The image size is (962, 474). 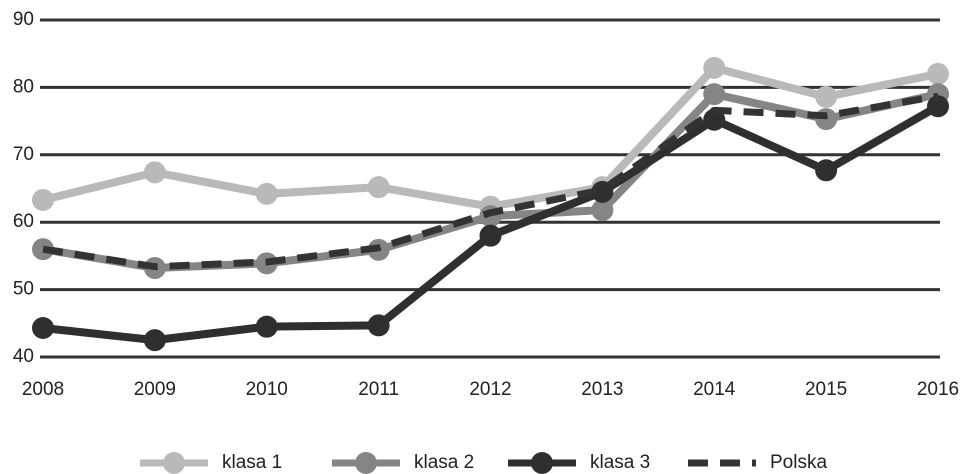 I want to click on y-tick-label: 40, so click(x=23, y=356).